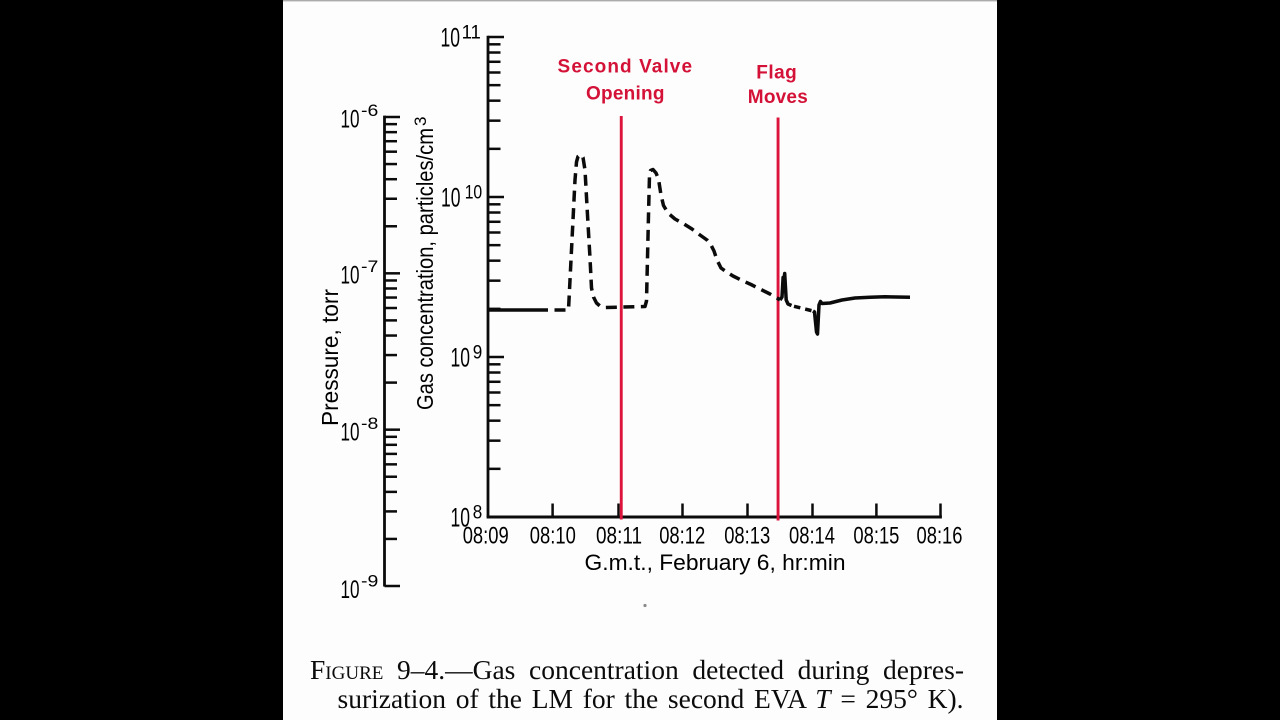 Image resolution: width=1280 pixels, height=720 pixels. Describe the element at coordinates (486, 535) in the screenshot. I see `svg-text: 08:09` at that location.